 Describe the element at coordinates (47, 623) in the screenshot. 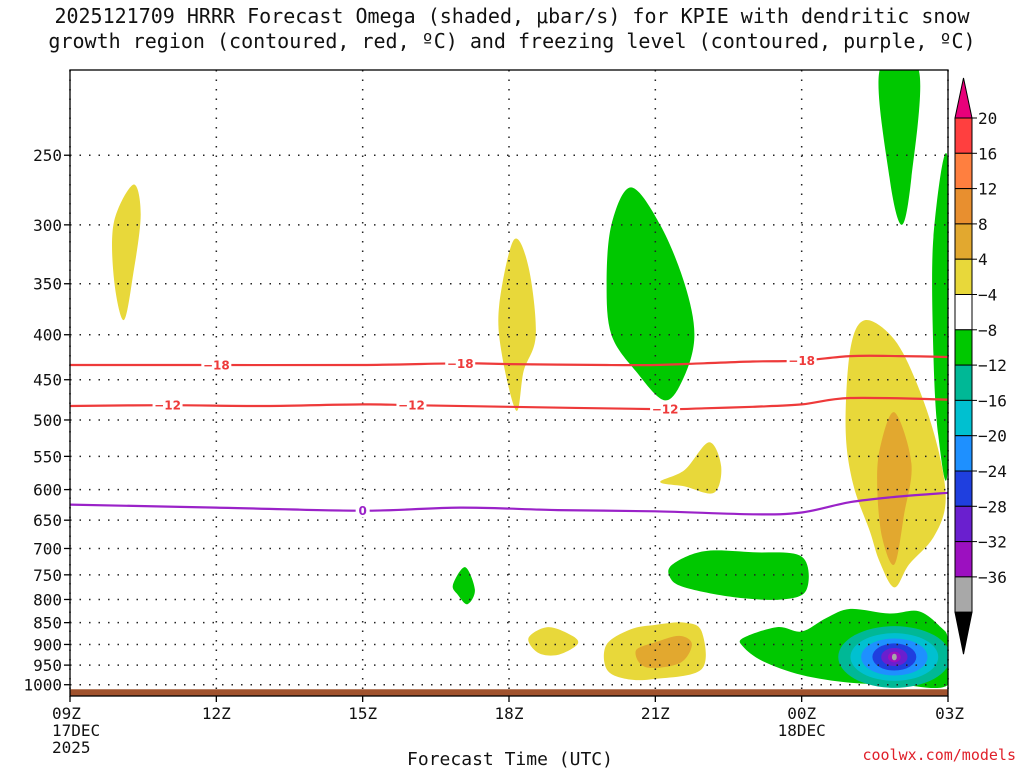

I see `y-tick-label-850: 850` at that location.